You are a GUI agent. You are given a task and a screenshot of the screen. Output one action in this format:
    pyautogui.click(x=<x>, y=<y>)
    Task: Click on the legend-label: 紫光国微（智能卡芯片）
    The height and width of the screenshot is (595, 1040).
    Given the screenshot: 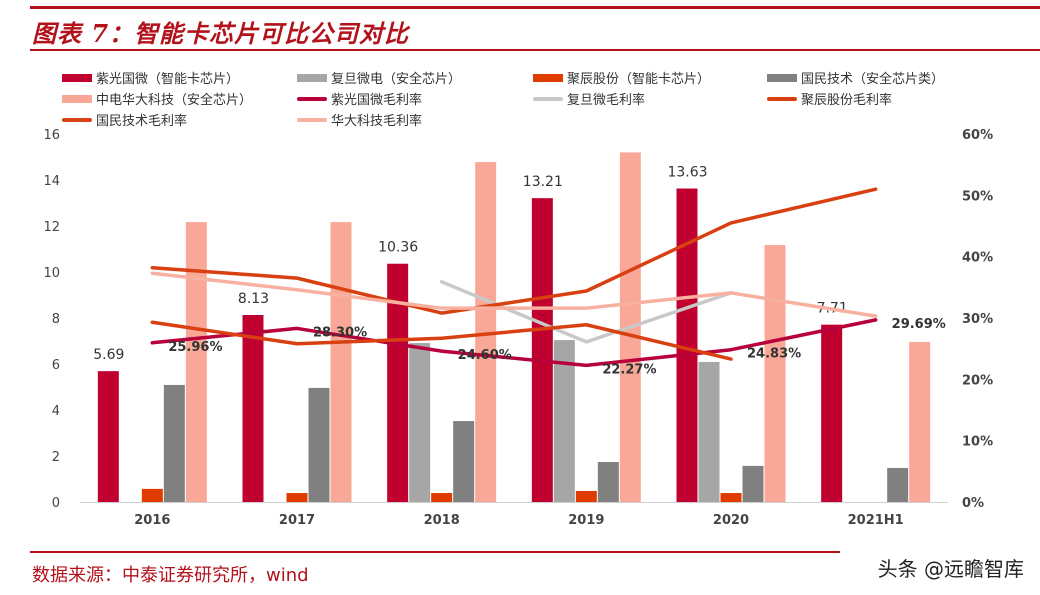 What is the action you would take?
    pyautogui.click(x=168, y=79)
    